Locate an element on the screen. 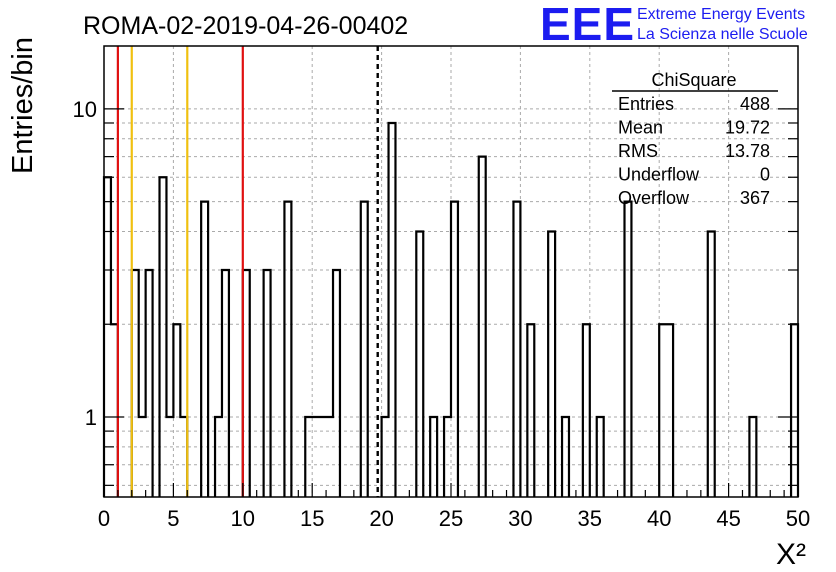 The height and width of the screenshot is (572, 836). x-tick-label: 25 is located at coordinates (451, 518).